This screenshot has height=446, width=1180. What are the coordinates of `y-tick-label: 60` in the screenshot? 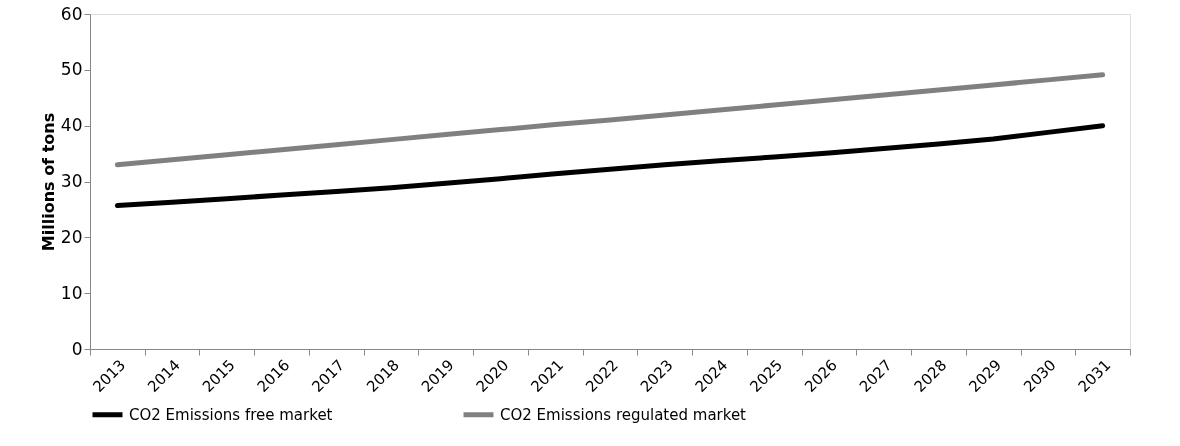 It's located at (71, 13).